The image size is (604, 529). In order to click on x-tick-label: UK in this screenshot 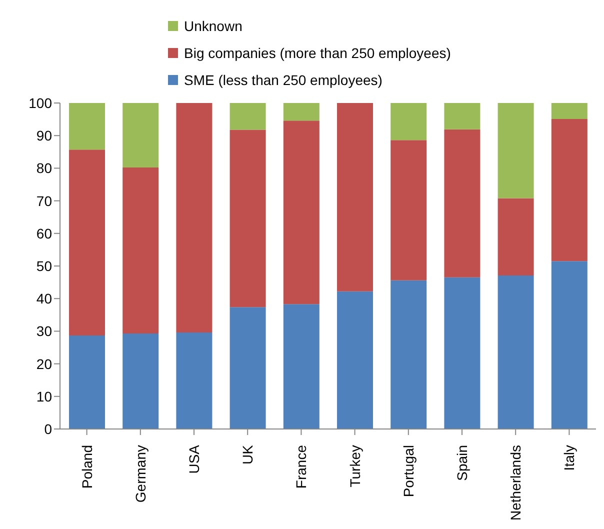, I will do `click(248, 454)`.